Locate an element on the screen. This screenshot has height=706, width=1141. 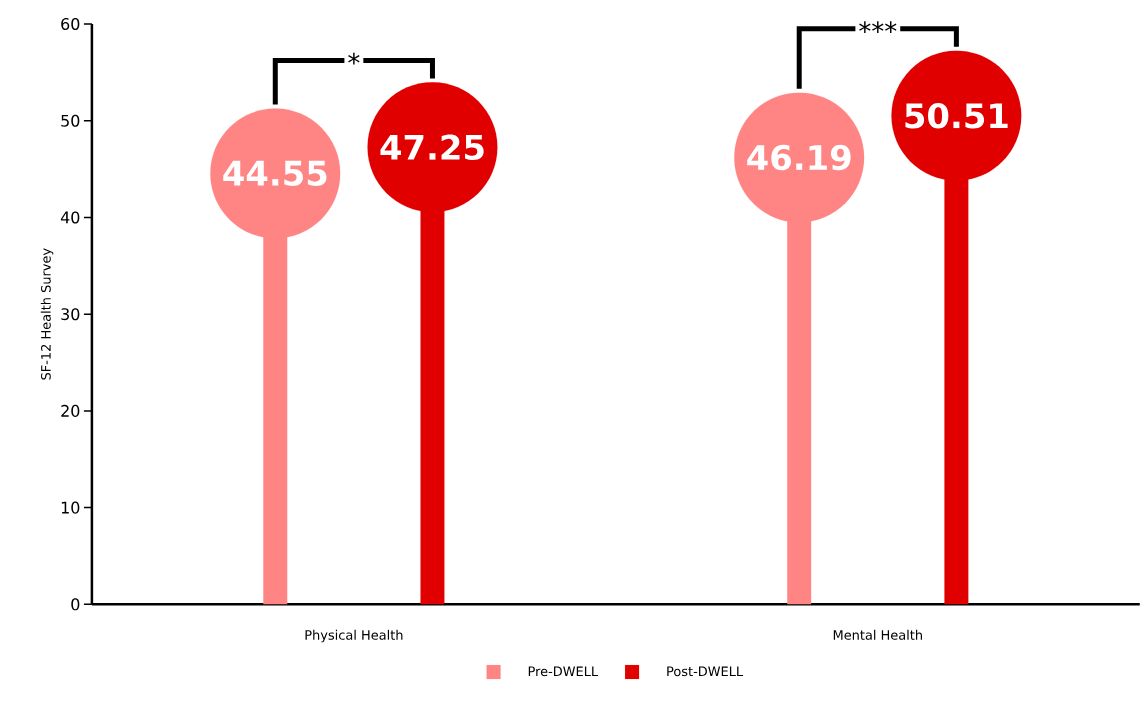
annotation: * is located at coordinates (354, 58).